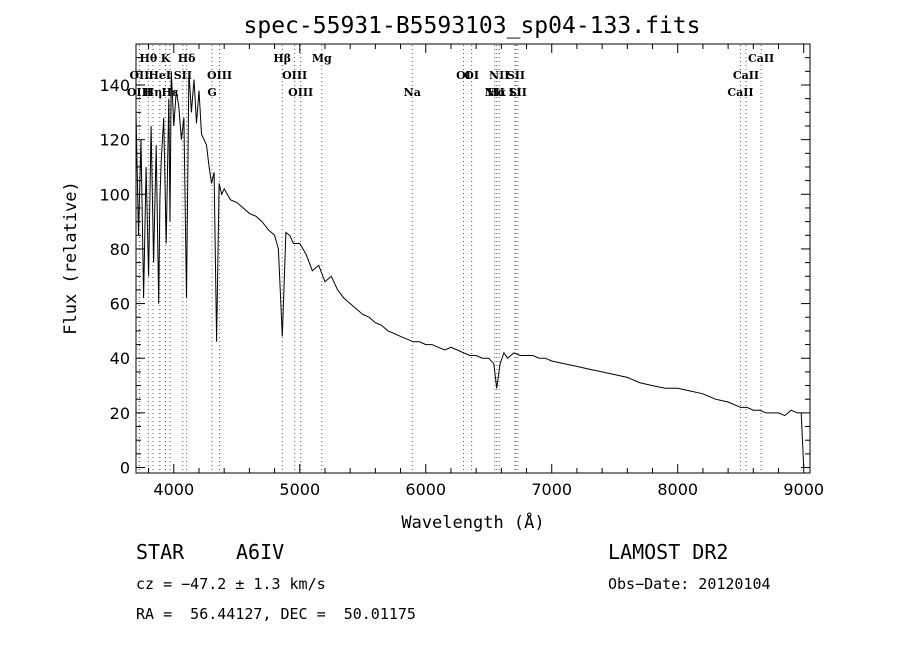  What do you see at coordinates (677, 489) in the screenshot?
I see `x-tick-label: 8000` at bounding box center [677, 489].